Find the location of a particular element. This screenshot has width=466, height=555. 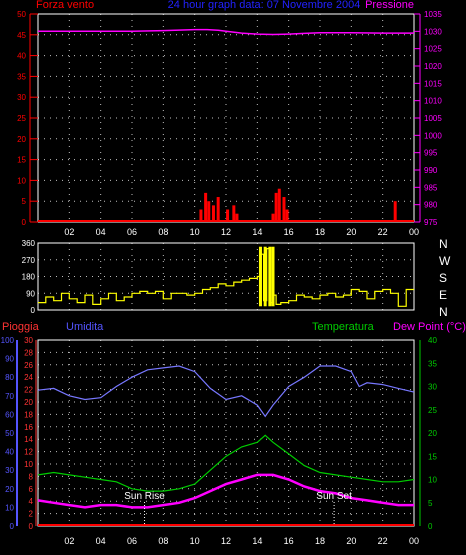

top-x-tick-label: 08 is located at coordinates (163, 232).